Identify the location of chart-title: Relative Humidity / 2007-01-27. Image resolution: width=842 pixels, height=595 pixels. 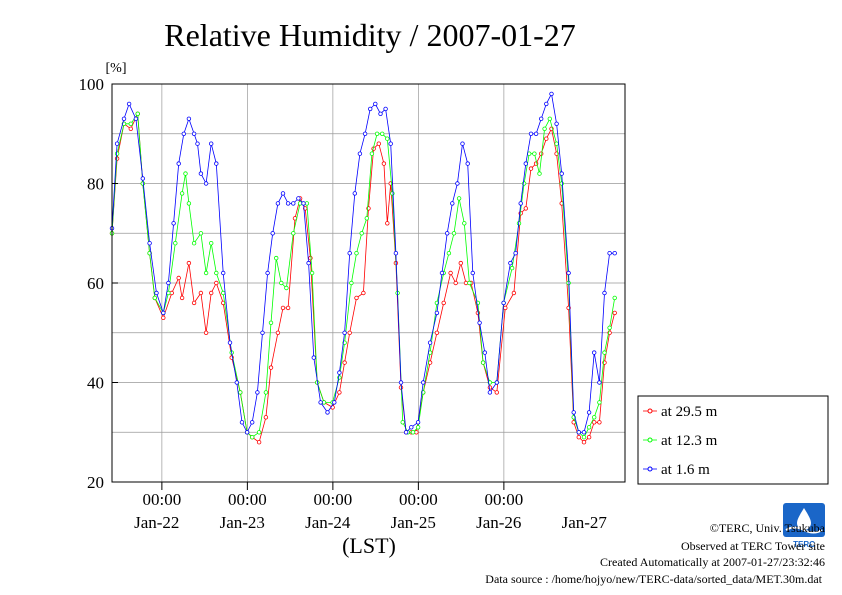
(370, 35).